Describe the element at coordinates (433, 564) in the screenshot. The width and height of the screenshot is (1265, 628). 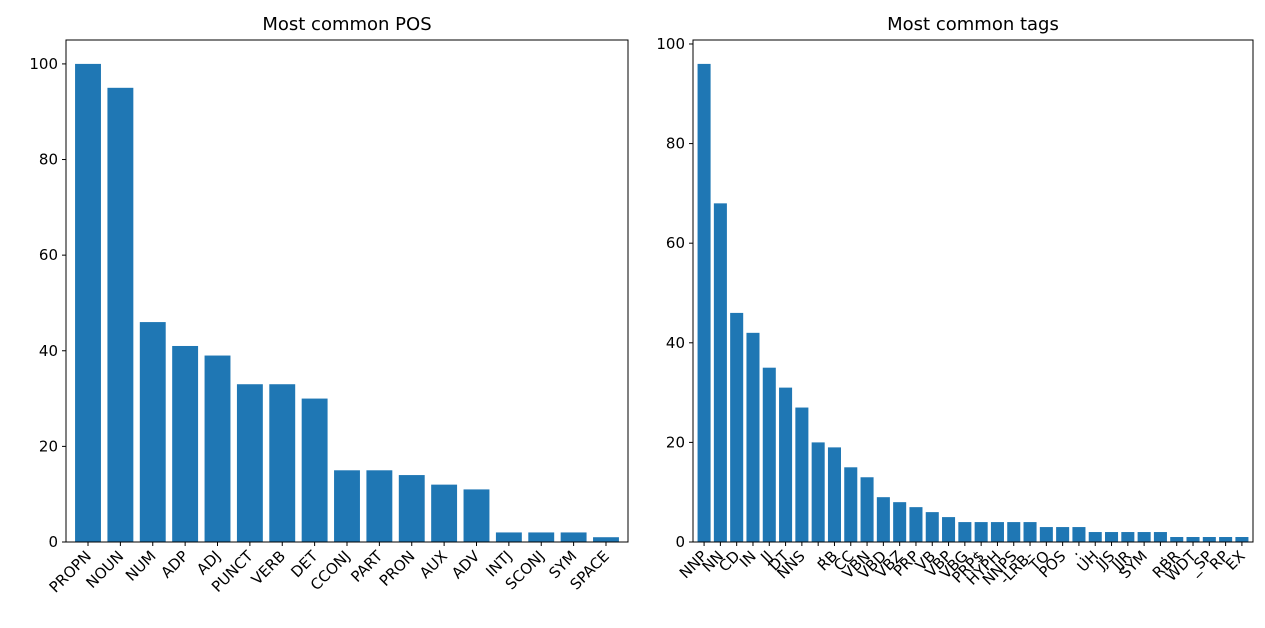
I see `pos-x-tick-label: AUX` at that location.